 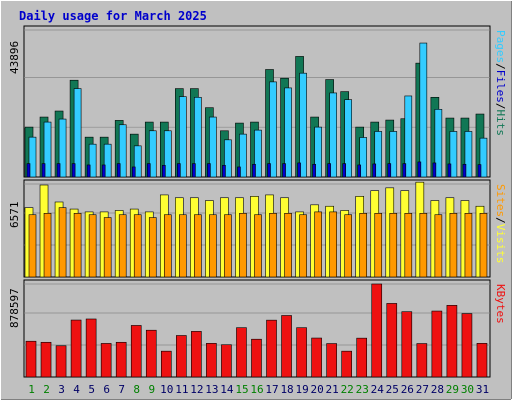 I want to click on x-tick-label-day-7: 7, so click(x=121, y=389).